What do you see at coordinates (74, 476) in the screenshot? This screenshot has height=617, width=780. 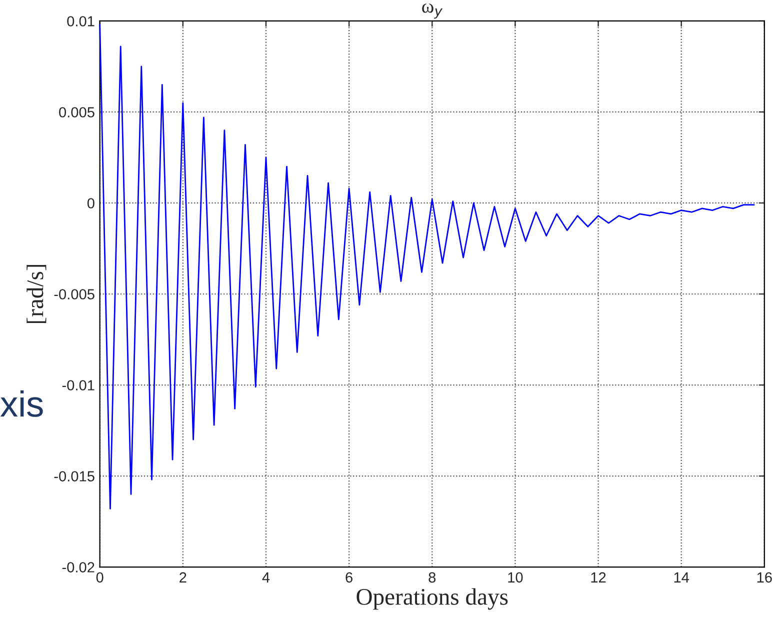 I see `y-tick-label: -0.015` at bounding box center [74, 476].